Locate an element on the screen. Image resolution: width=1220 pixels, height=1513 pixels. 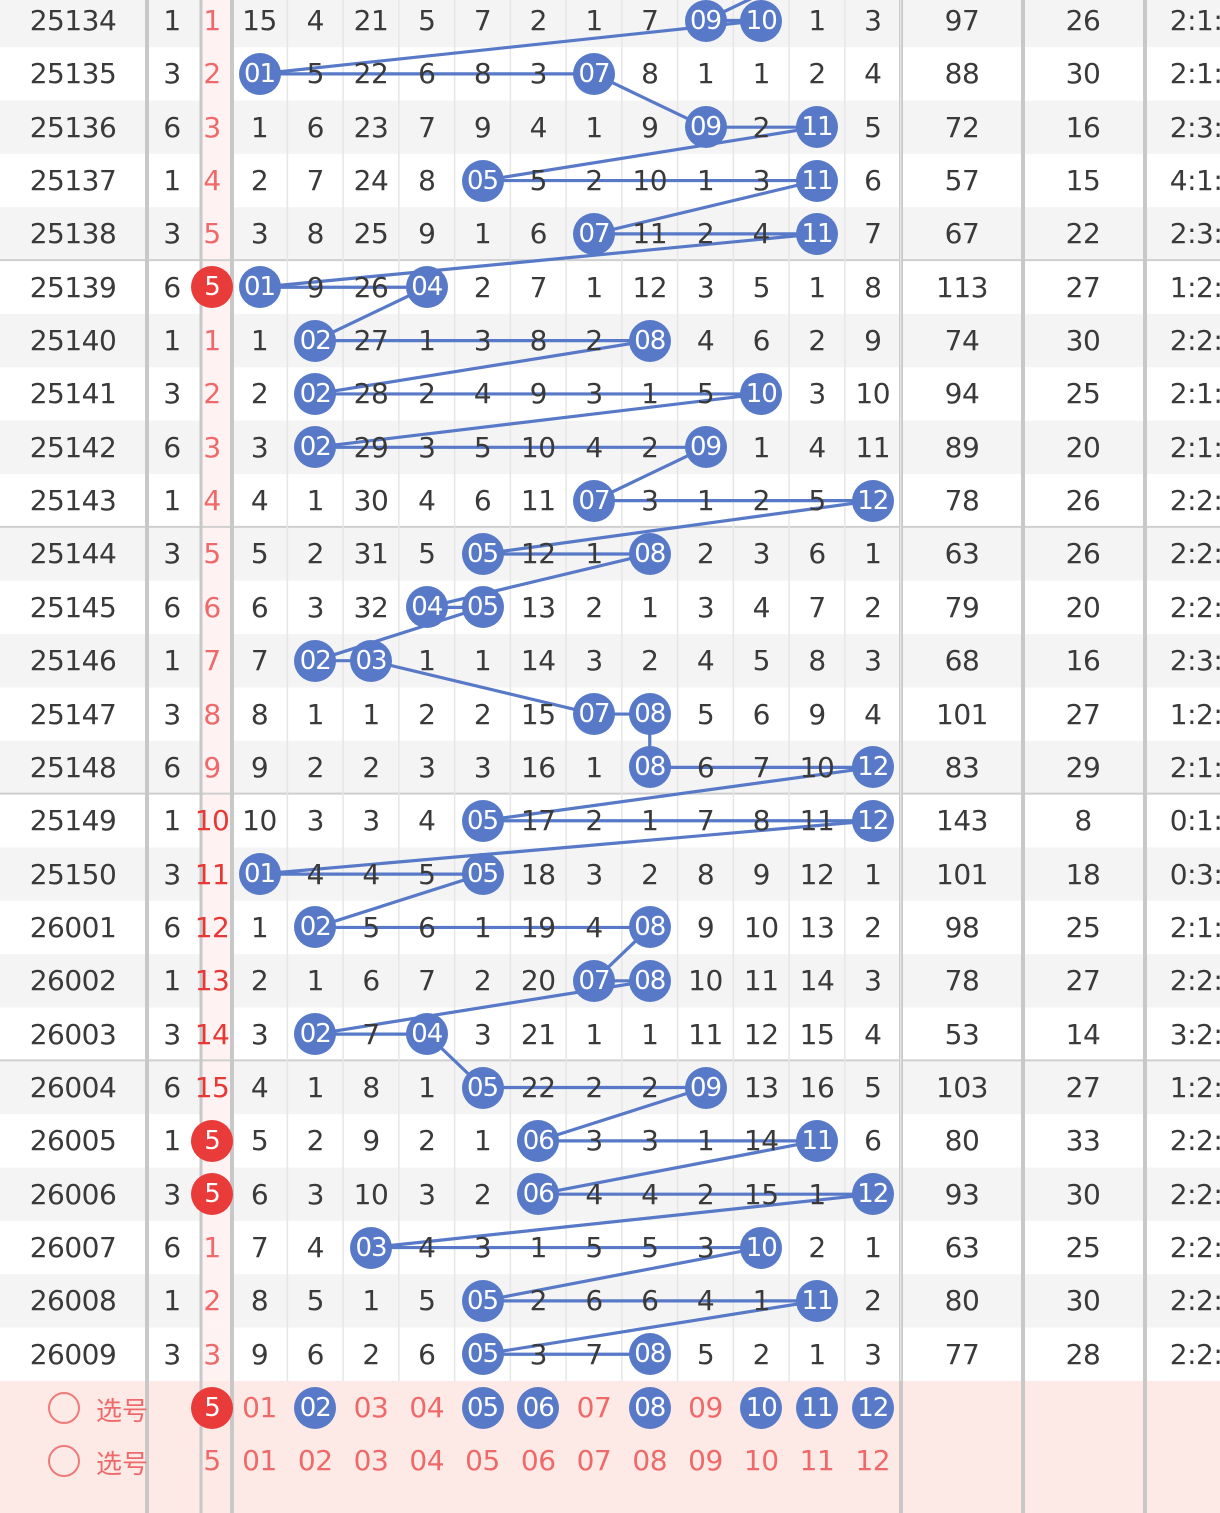
cell-value: 14 is located at coordinates (538, 661).